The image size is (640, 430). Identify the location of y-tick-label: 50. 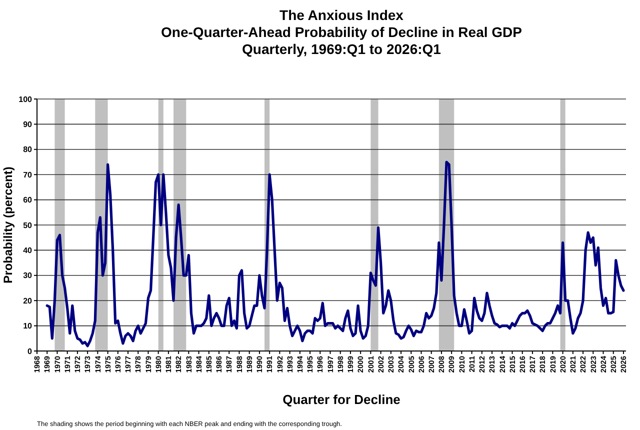
(28, 225).